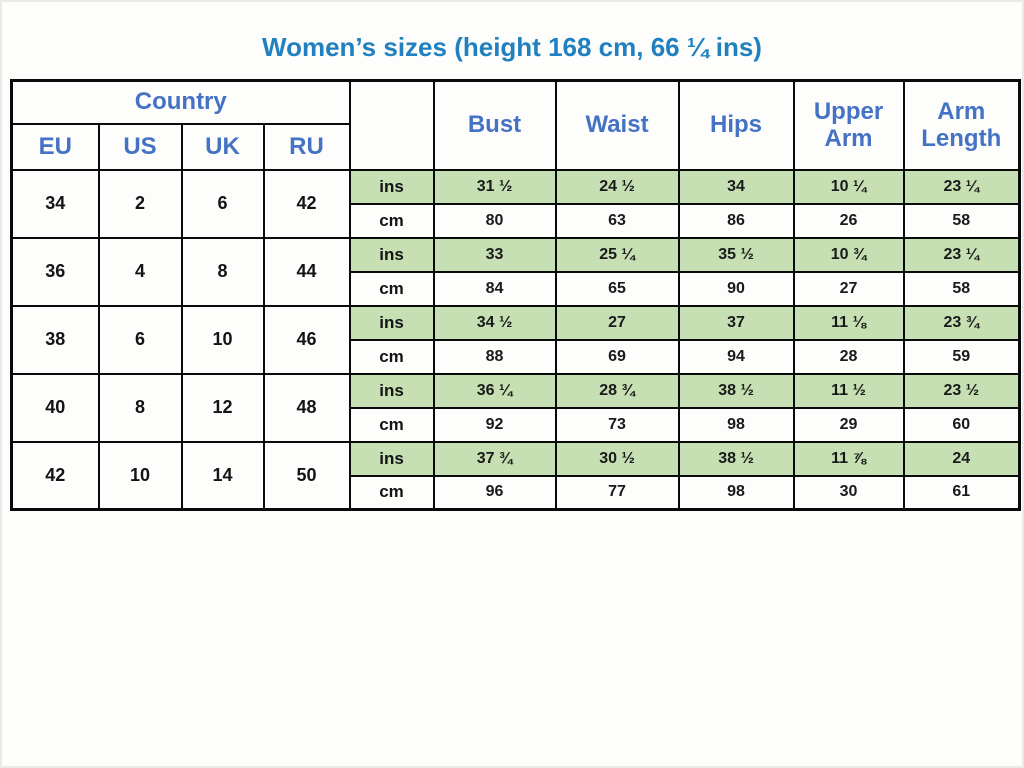 This screenshot has height=768, width=1024. I want to click on measurement-value-cm: 29, so click(848, 424).